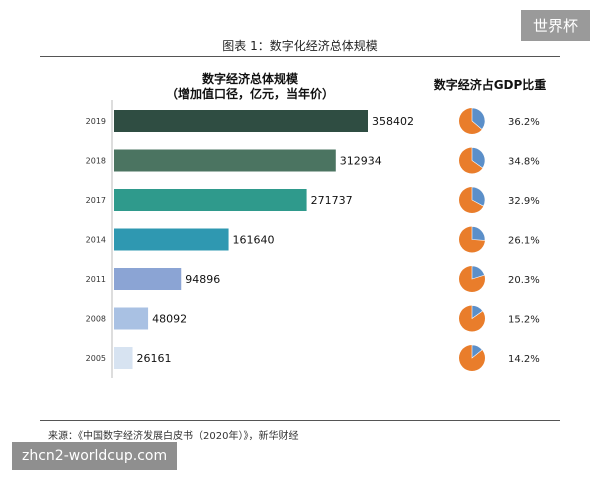  What do you see at coordinates (361, 161) in the screenshot?
I see `bar-value-label: 312934` at bounding box center [361, 161].